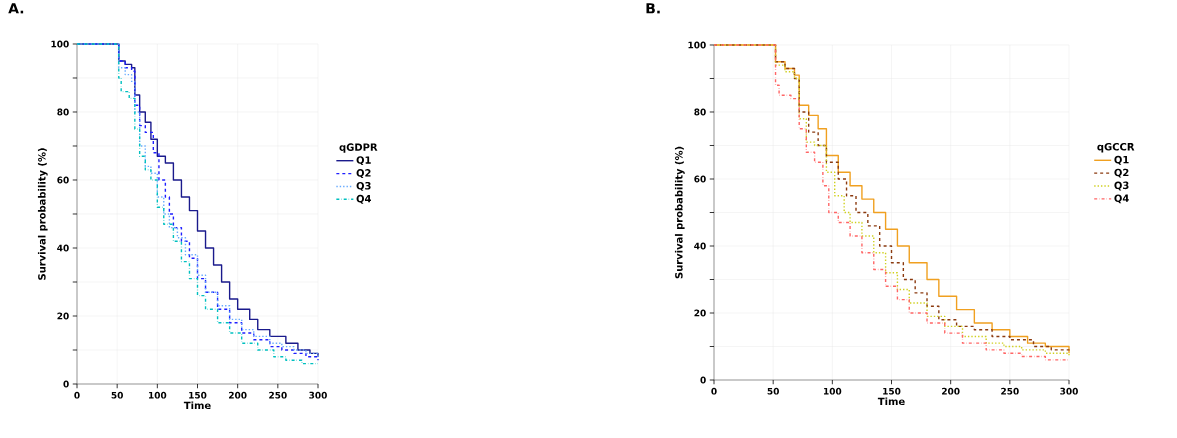  What do you see at coordinates (1116, 147) in the screenshot?
I see `legend-title: qGCCR` at bounding box center [1116, 147].